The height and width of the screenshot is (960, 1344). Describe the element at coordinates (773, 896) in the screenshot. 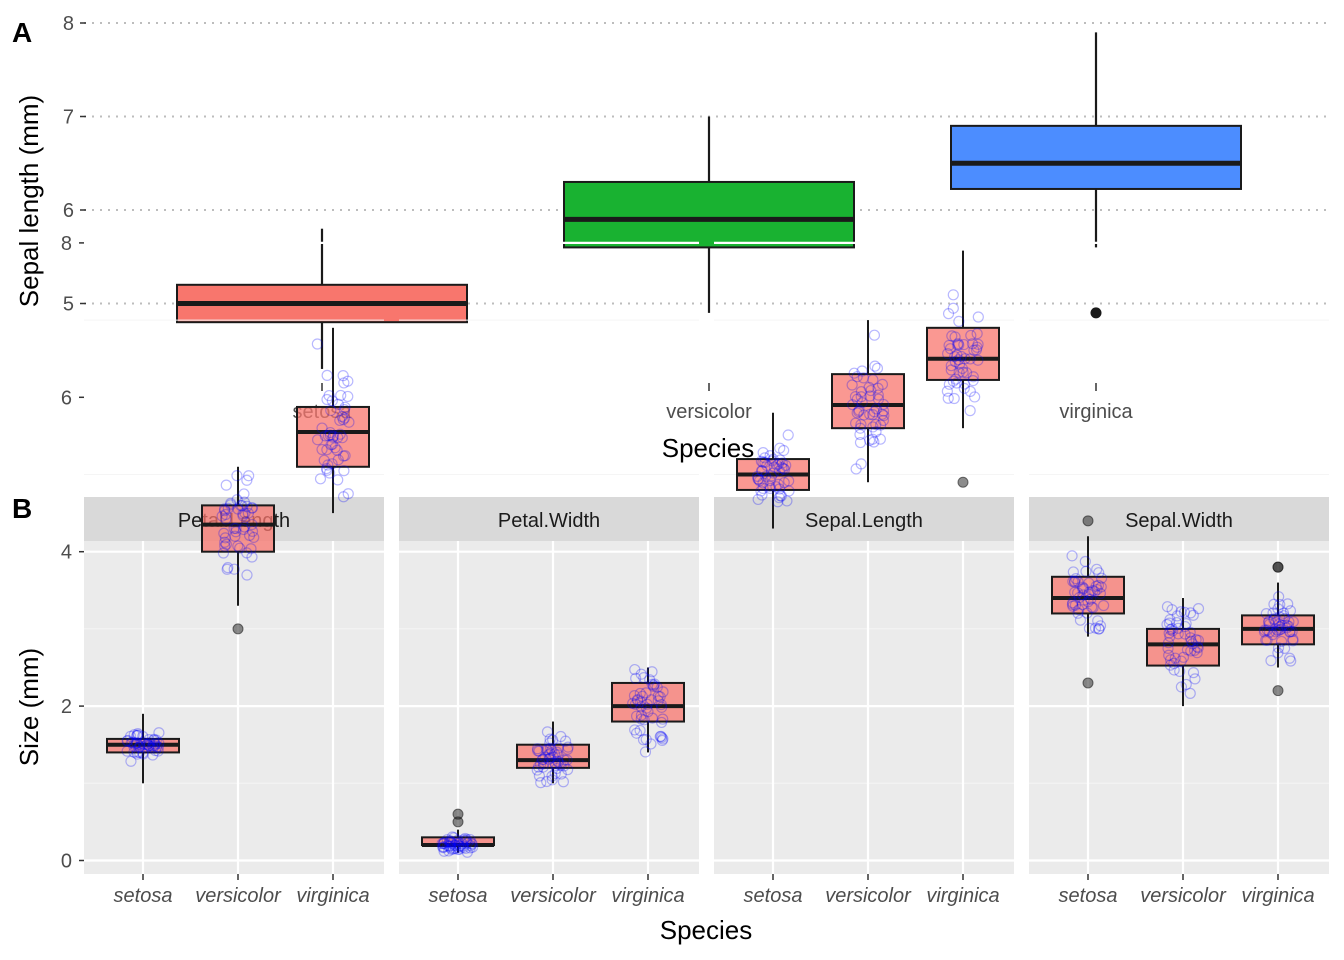

I see `facet-x-tick-label: setosa` at that location.